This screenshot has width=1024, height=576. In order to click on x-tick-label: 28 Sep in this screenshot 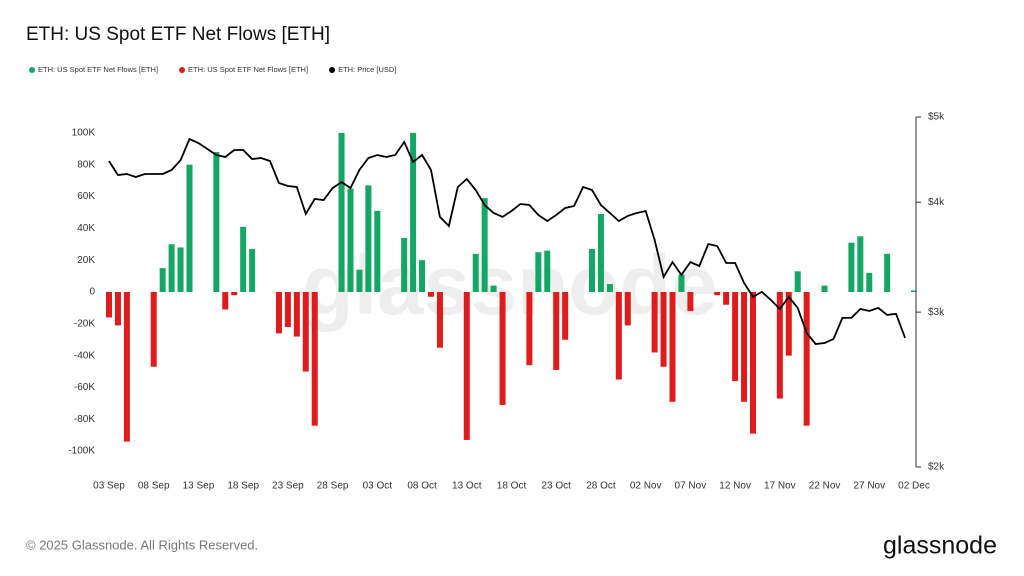, I will do `click(333, 486)`.